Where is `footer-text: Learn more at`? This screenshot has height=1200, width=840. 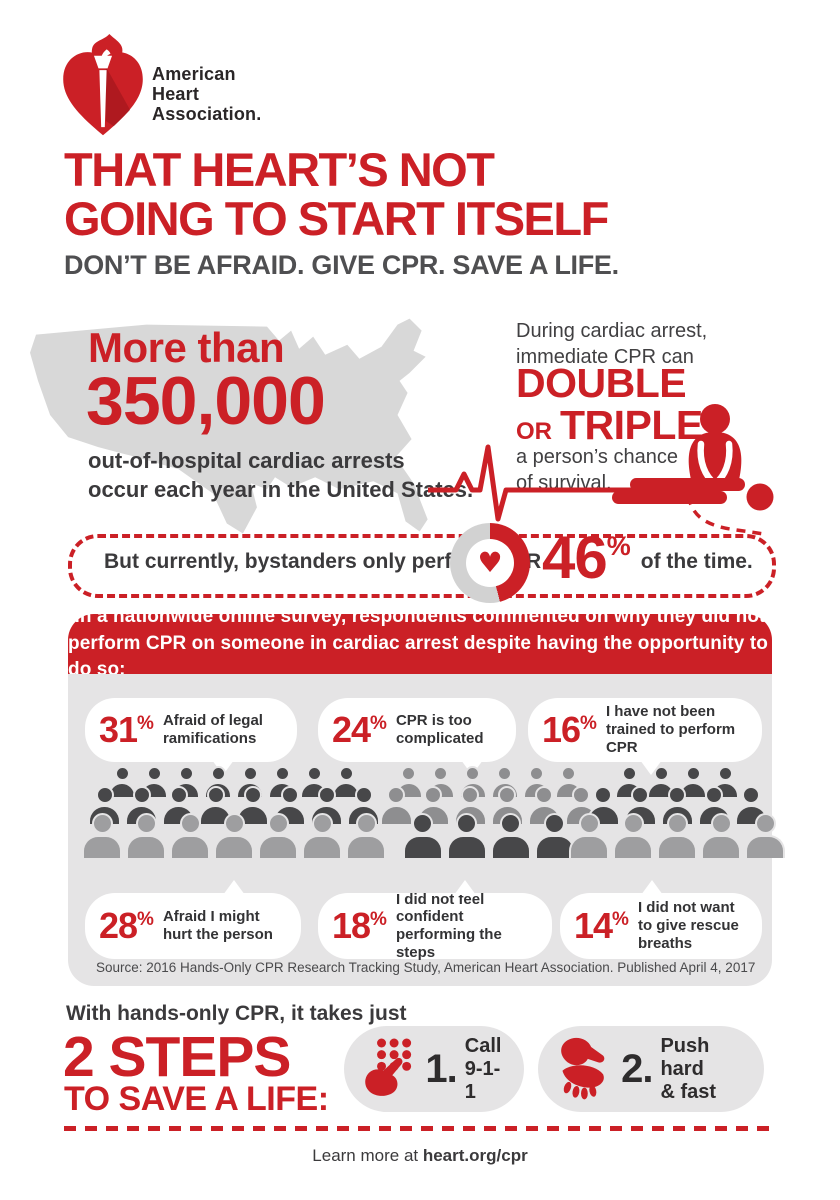 footer-text: Learn more at is located at coordinates (367, 1155).